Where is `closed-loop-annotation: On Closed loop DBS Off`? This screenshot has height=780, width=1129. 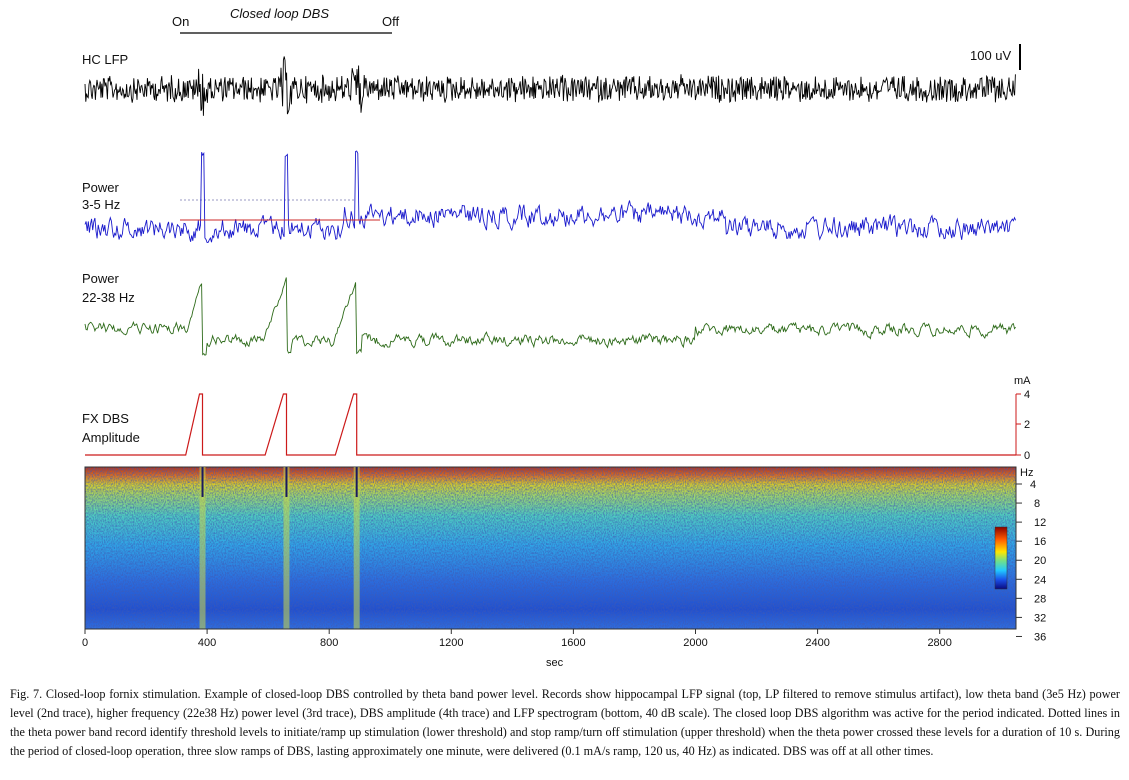 closed-loop-annotation: On Closed loop DBS Off is located at coordinates (285, 20).